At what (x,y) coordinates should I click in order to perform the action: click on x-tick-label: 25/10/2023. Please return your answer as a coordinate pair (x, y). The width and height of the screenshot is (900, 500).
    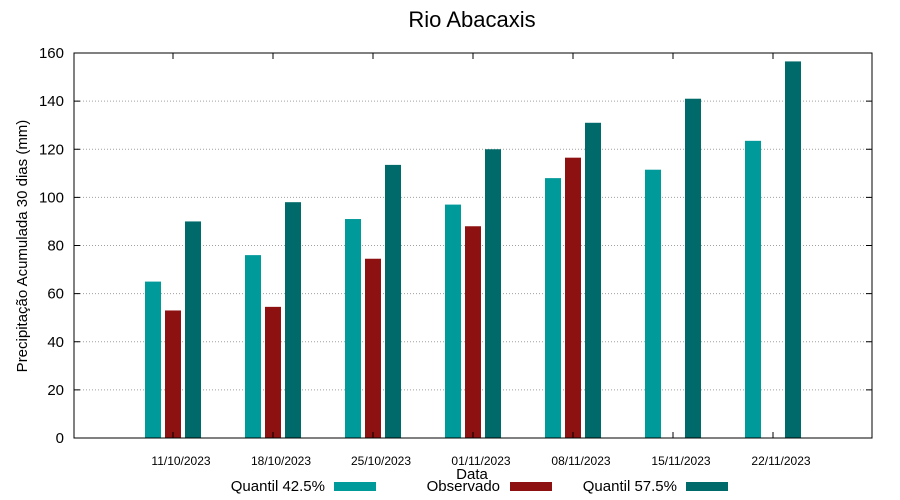
    Looking at the image, I should click on (381, 461).